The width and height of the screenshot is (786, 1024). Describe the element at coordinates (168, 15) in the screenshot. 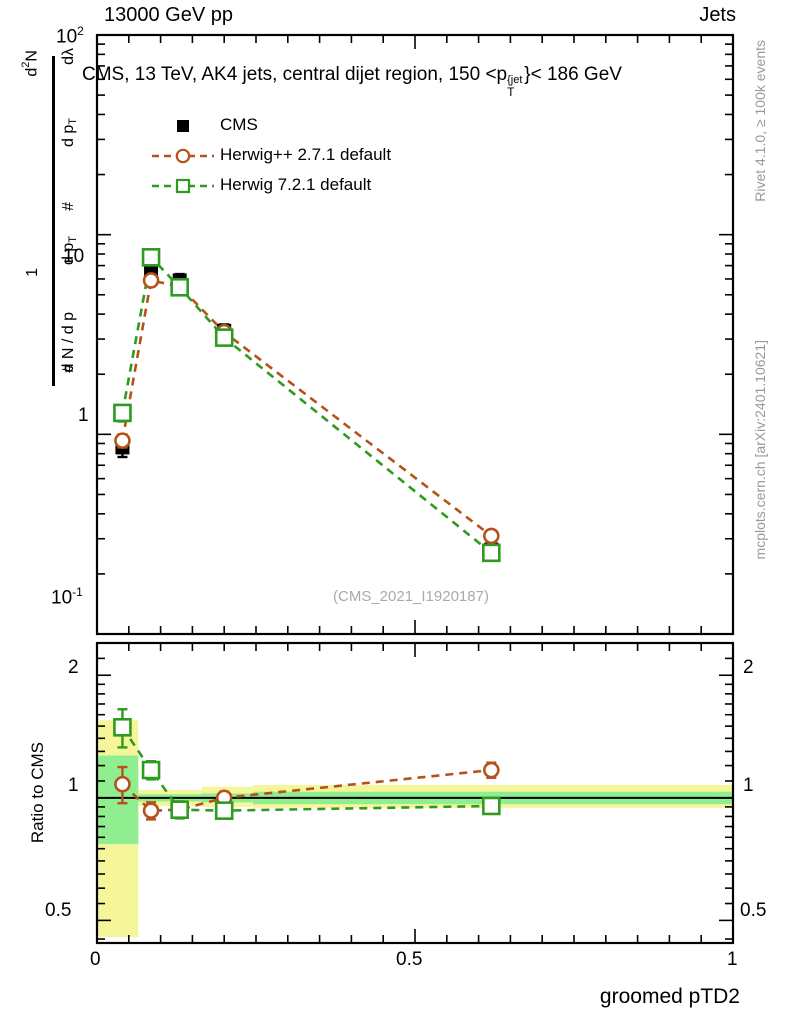

I see `header-left-label: 13000 GeV pp` at that location.